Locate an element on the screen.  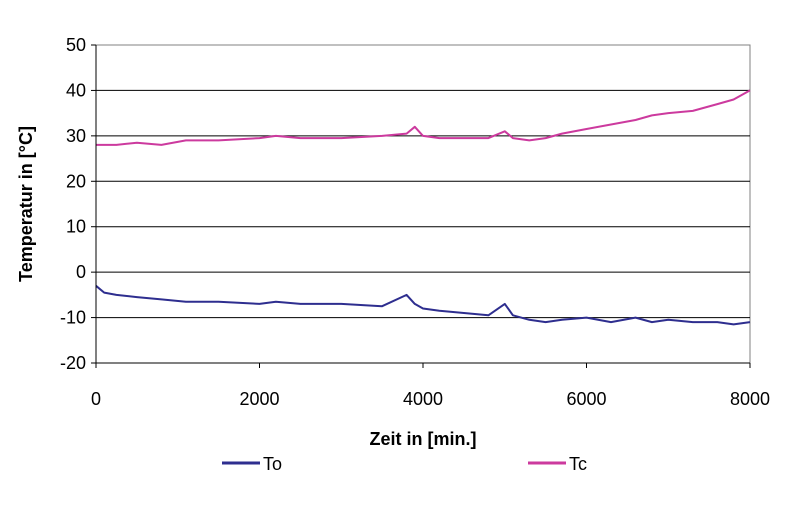
x-tick-label: 2000 is located at coordinates (259, 399).